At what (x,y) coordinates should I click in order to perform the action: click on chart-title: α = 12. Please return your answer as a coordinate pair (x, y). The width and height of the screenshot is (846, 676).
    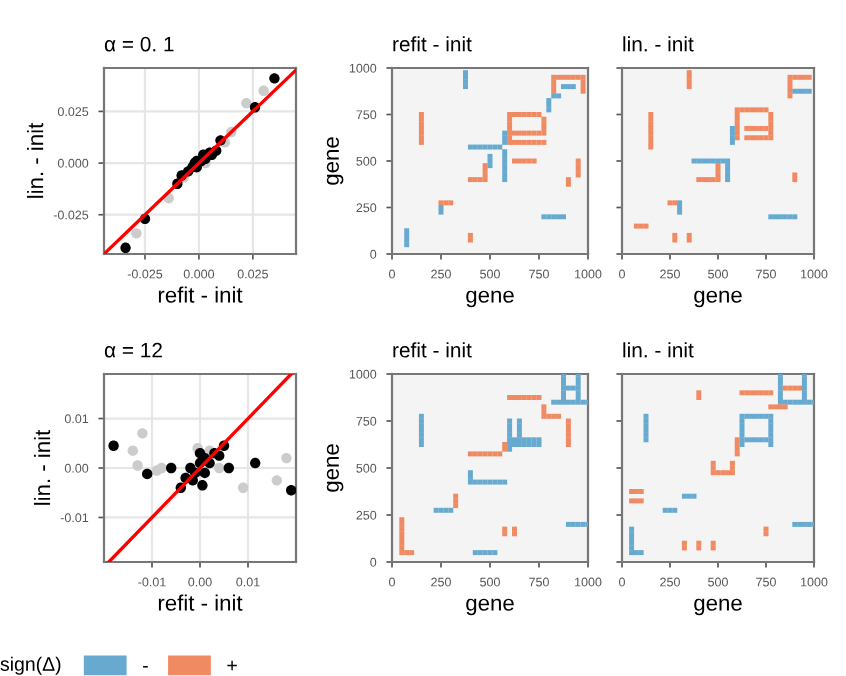
    Looking at the image, I should click on (133, 350).